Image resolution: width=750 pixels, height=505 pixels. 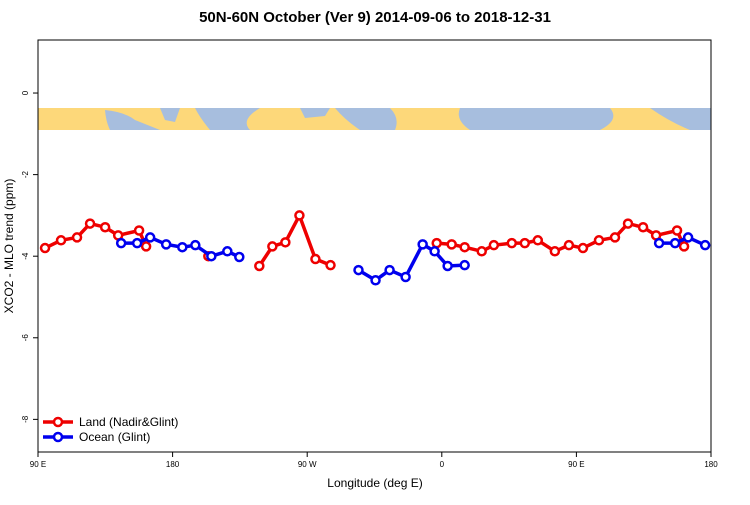 I want to click on x-tick-label: 0, so click(x=442, y=464).